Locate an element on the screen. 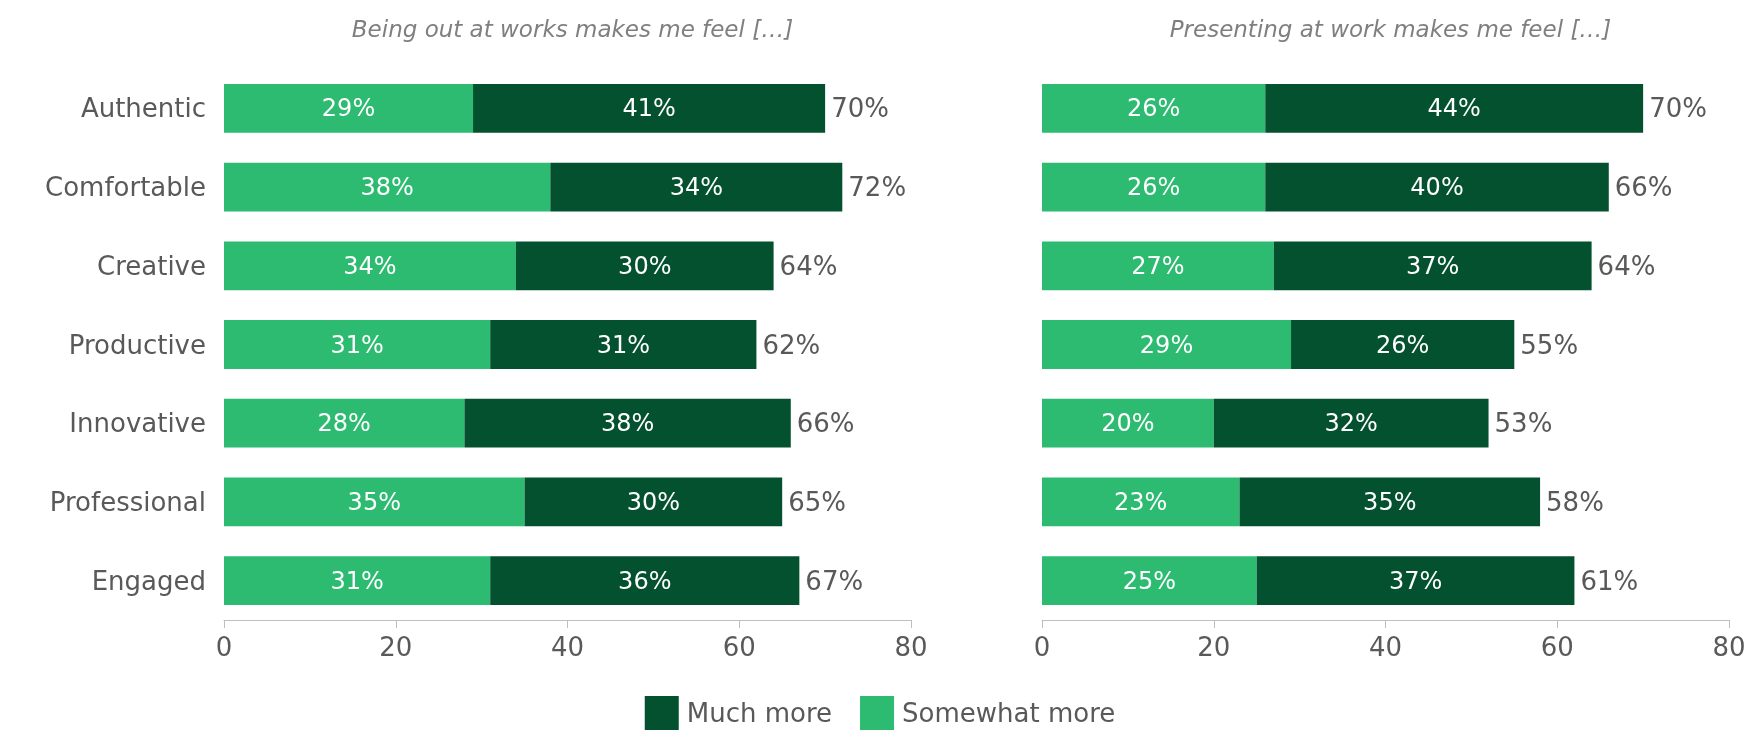 The image size is (1760, 745). total-label: 53% is located at coordinates (1523, 423).